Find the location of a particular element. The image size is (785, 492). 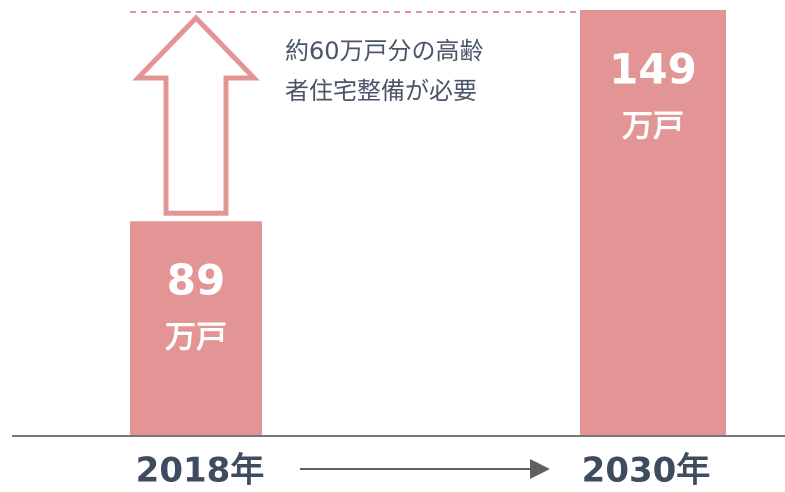

increase-arrow is located at coordinates (196, 115).